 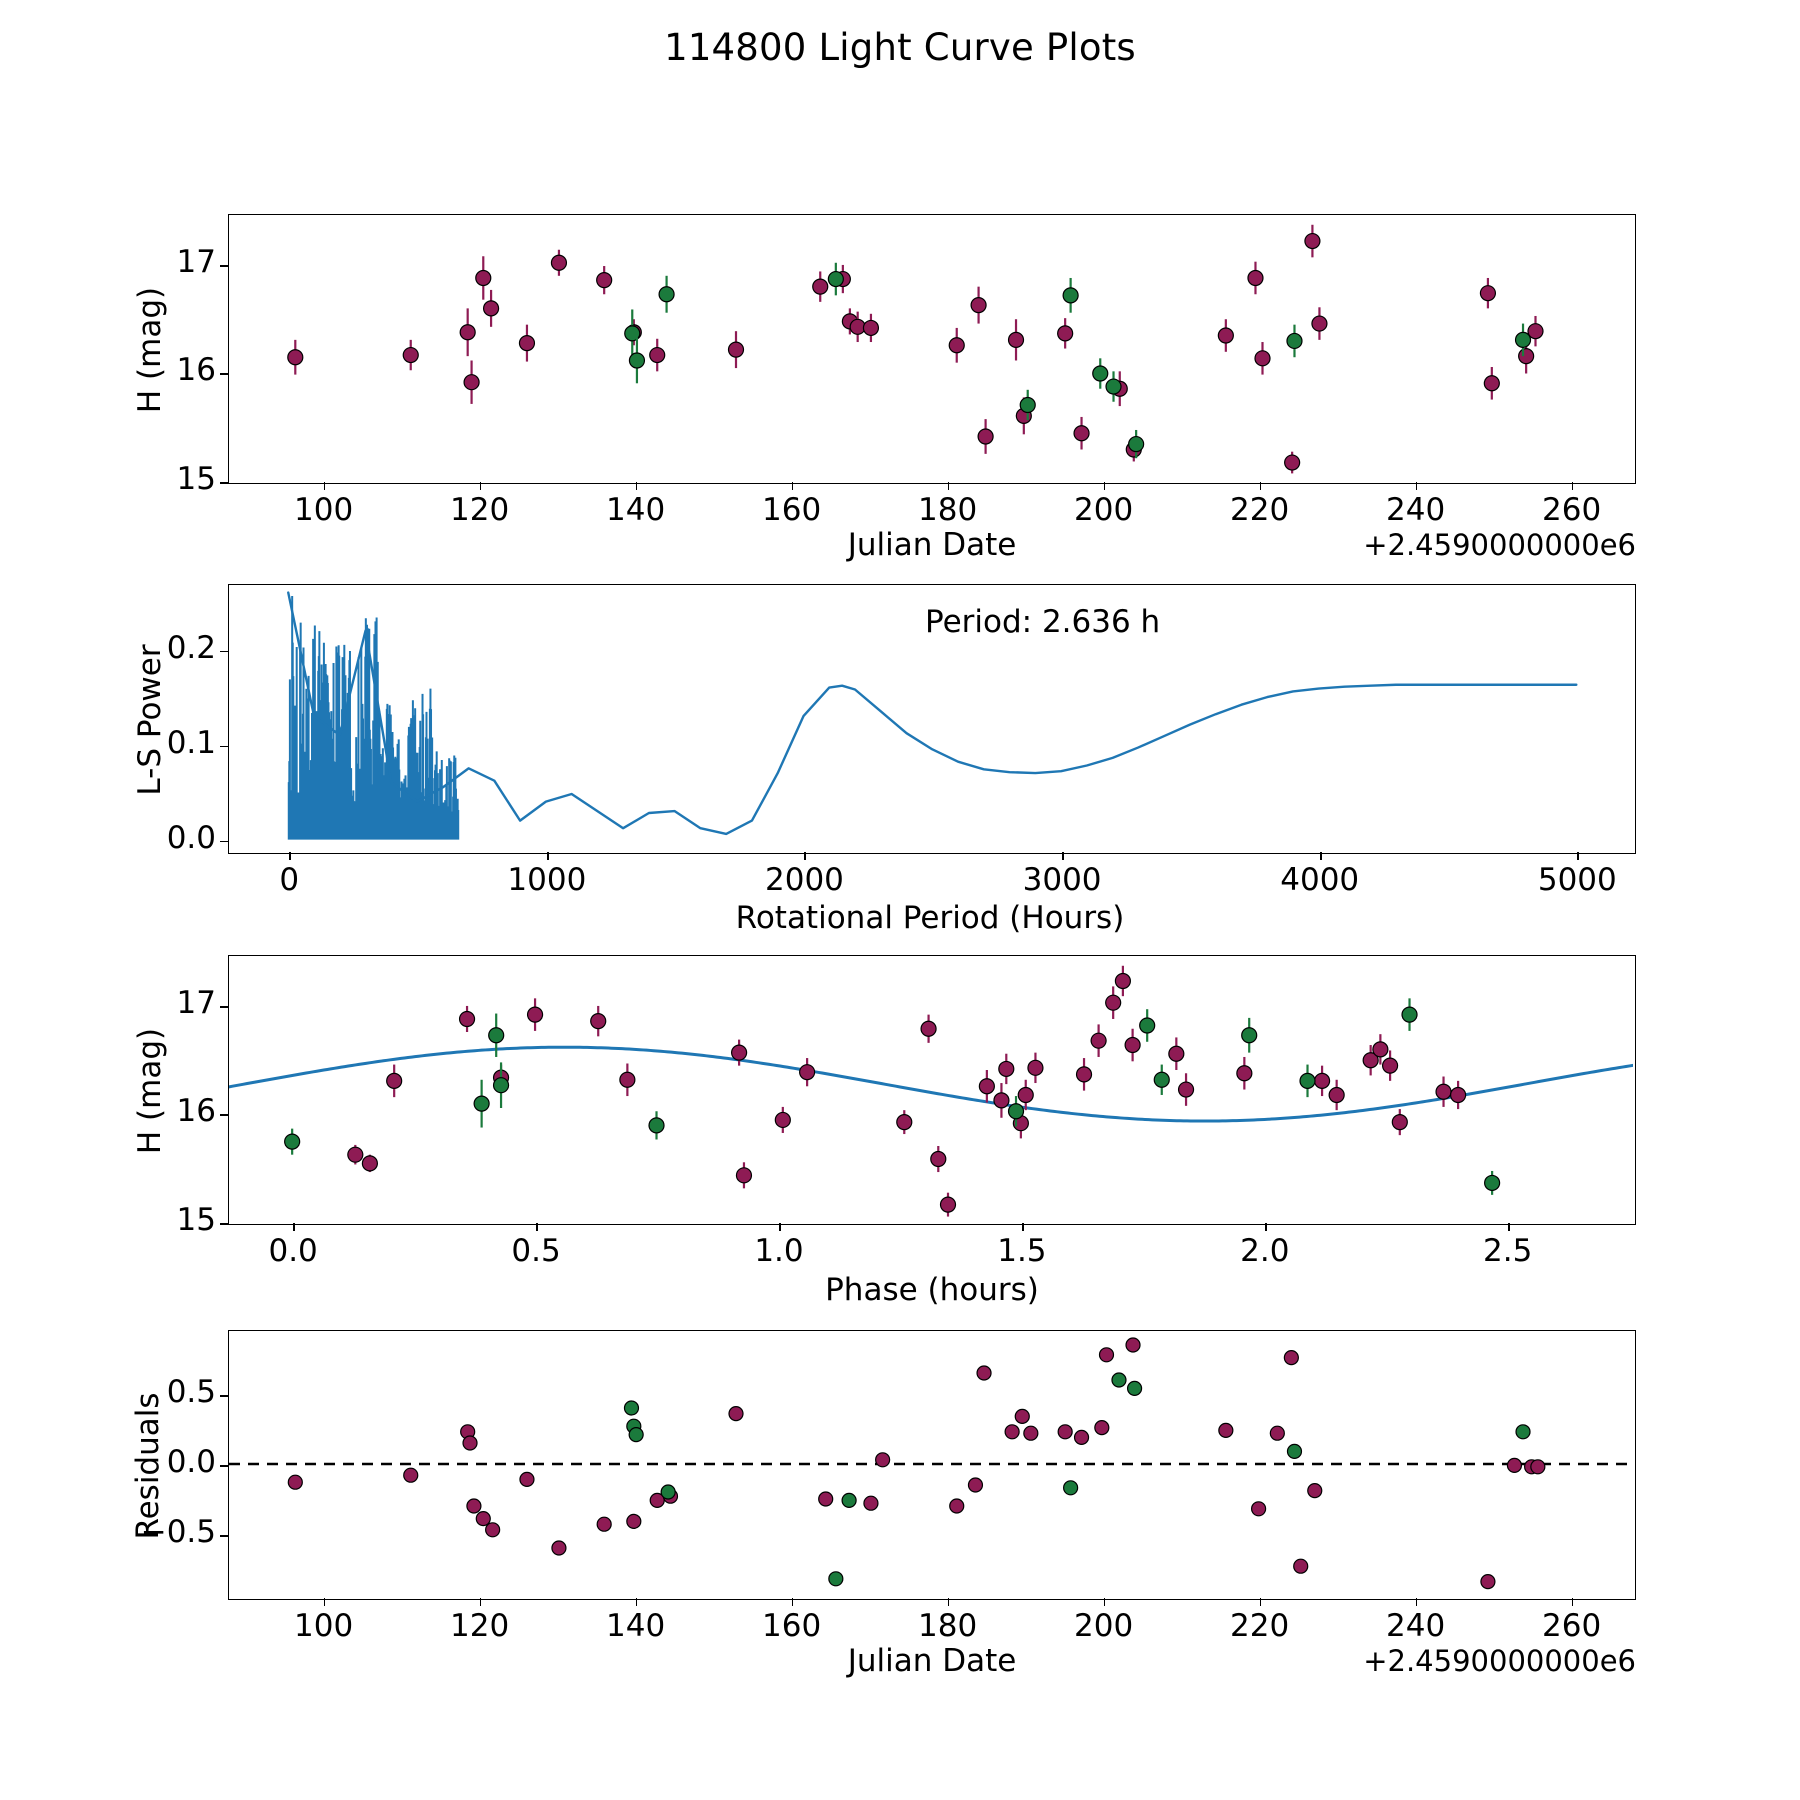 I want to click on period-annotation: Period: 2.636 h, so click(x=1043, y=622).